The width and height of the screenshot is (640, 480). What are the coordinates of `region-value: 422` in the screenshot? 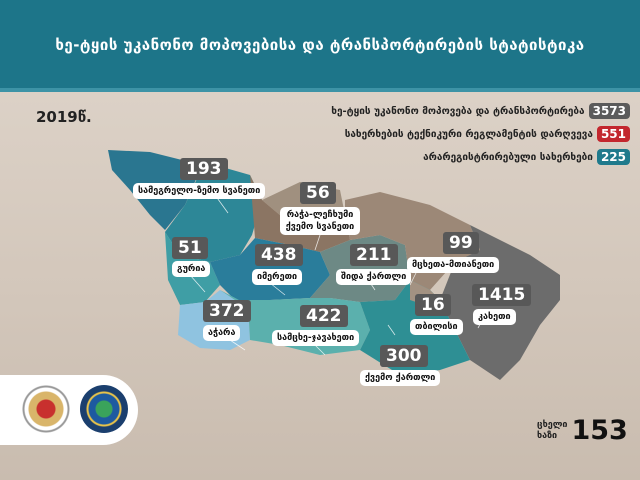 It's located at (324, 316).